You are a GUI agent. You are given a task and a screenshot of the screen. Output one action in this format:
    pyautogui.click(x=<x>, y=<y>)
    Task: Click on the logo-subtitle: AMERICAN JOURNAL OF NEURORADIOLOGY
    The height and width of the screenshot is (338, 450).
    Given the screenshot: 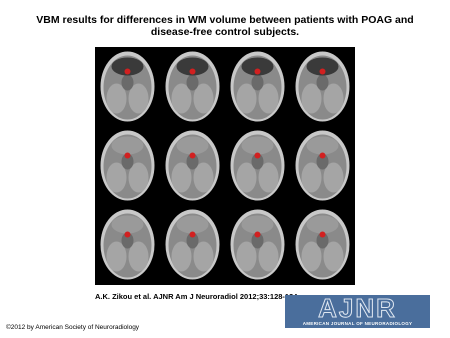 What is the action you would take?
    pyautogui.click(x=357, y=323)
    